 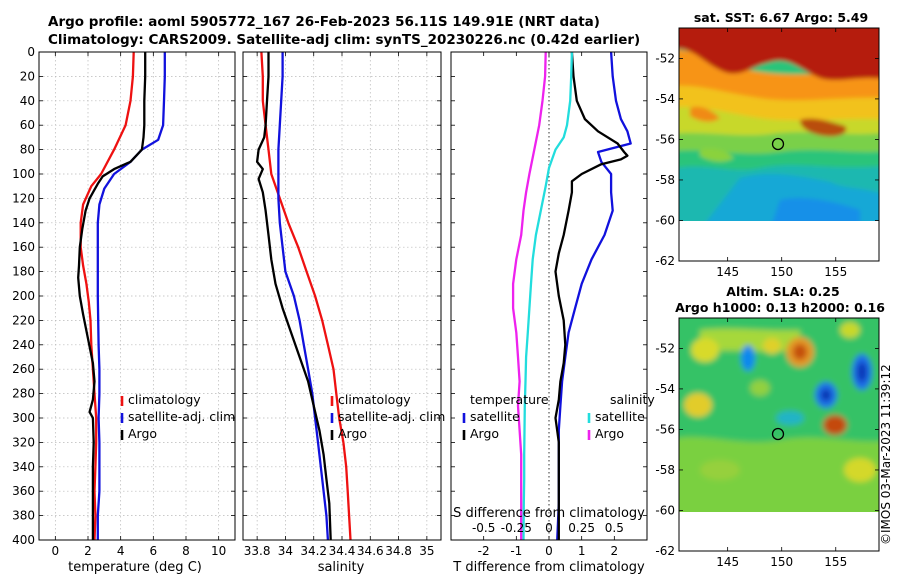 I want to click on y-tick-label: 100, so click(x=23, y=174).